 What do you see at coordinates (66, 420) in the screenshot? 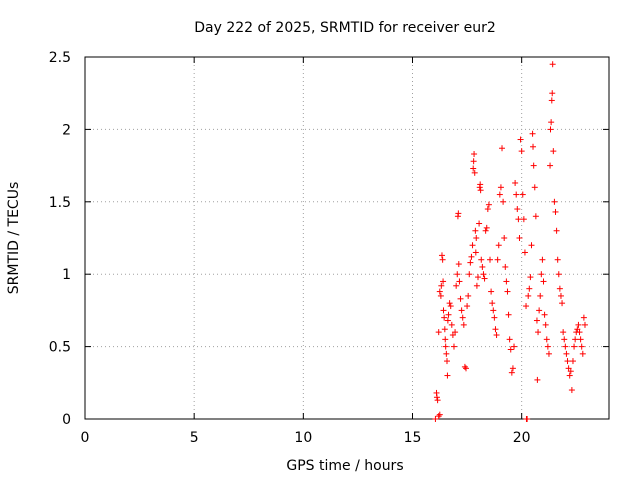
I see `y-tick-label: 0` at bounding box center [66, 420].